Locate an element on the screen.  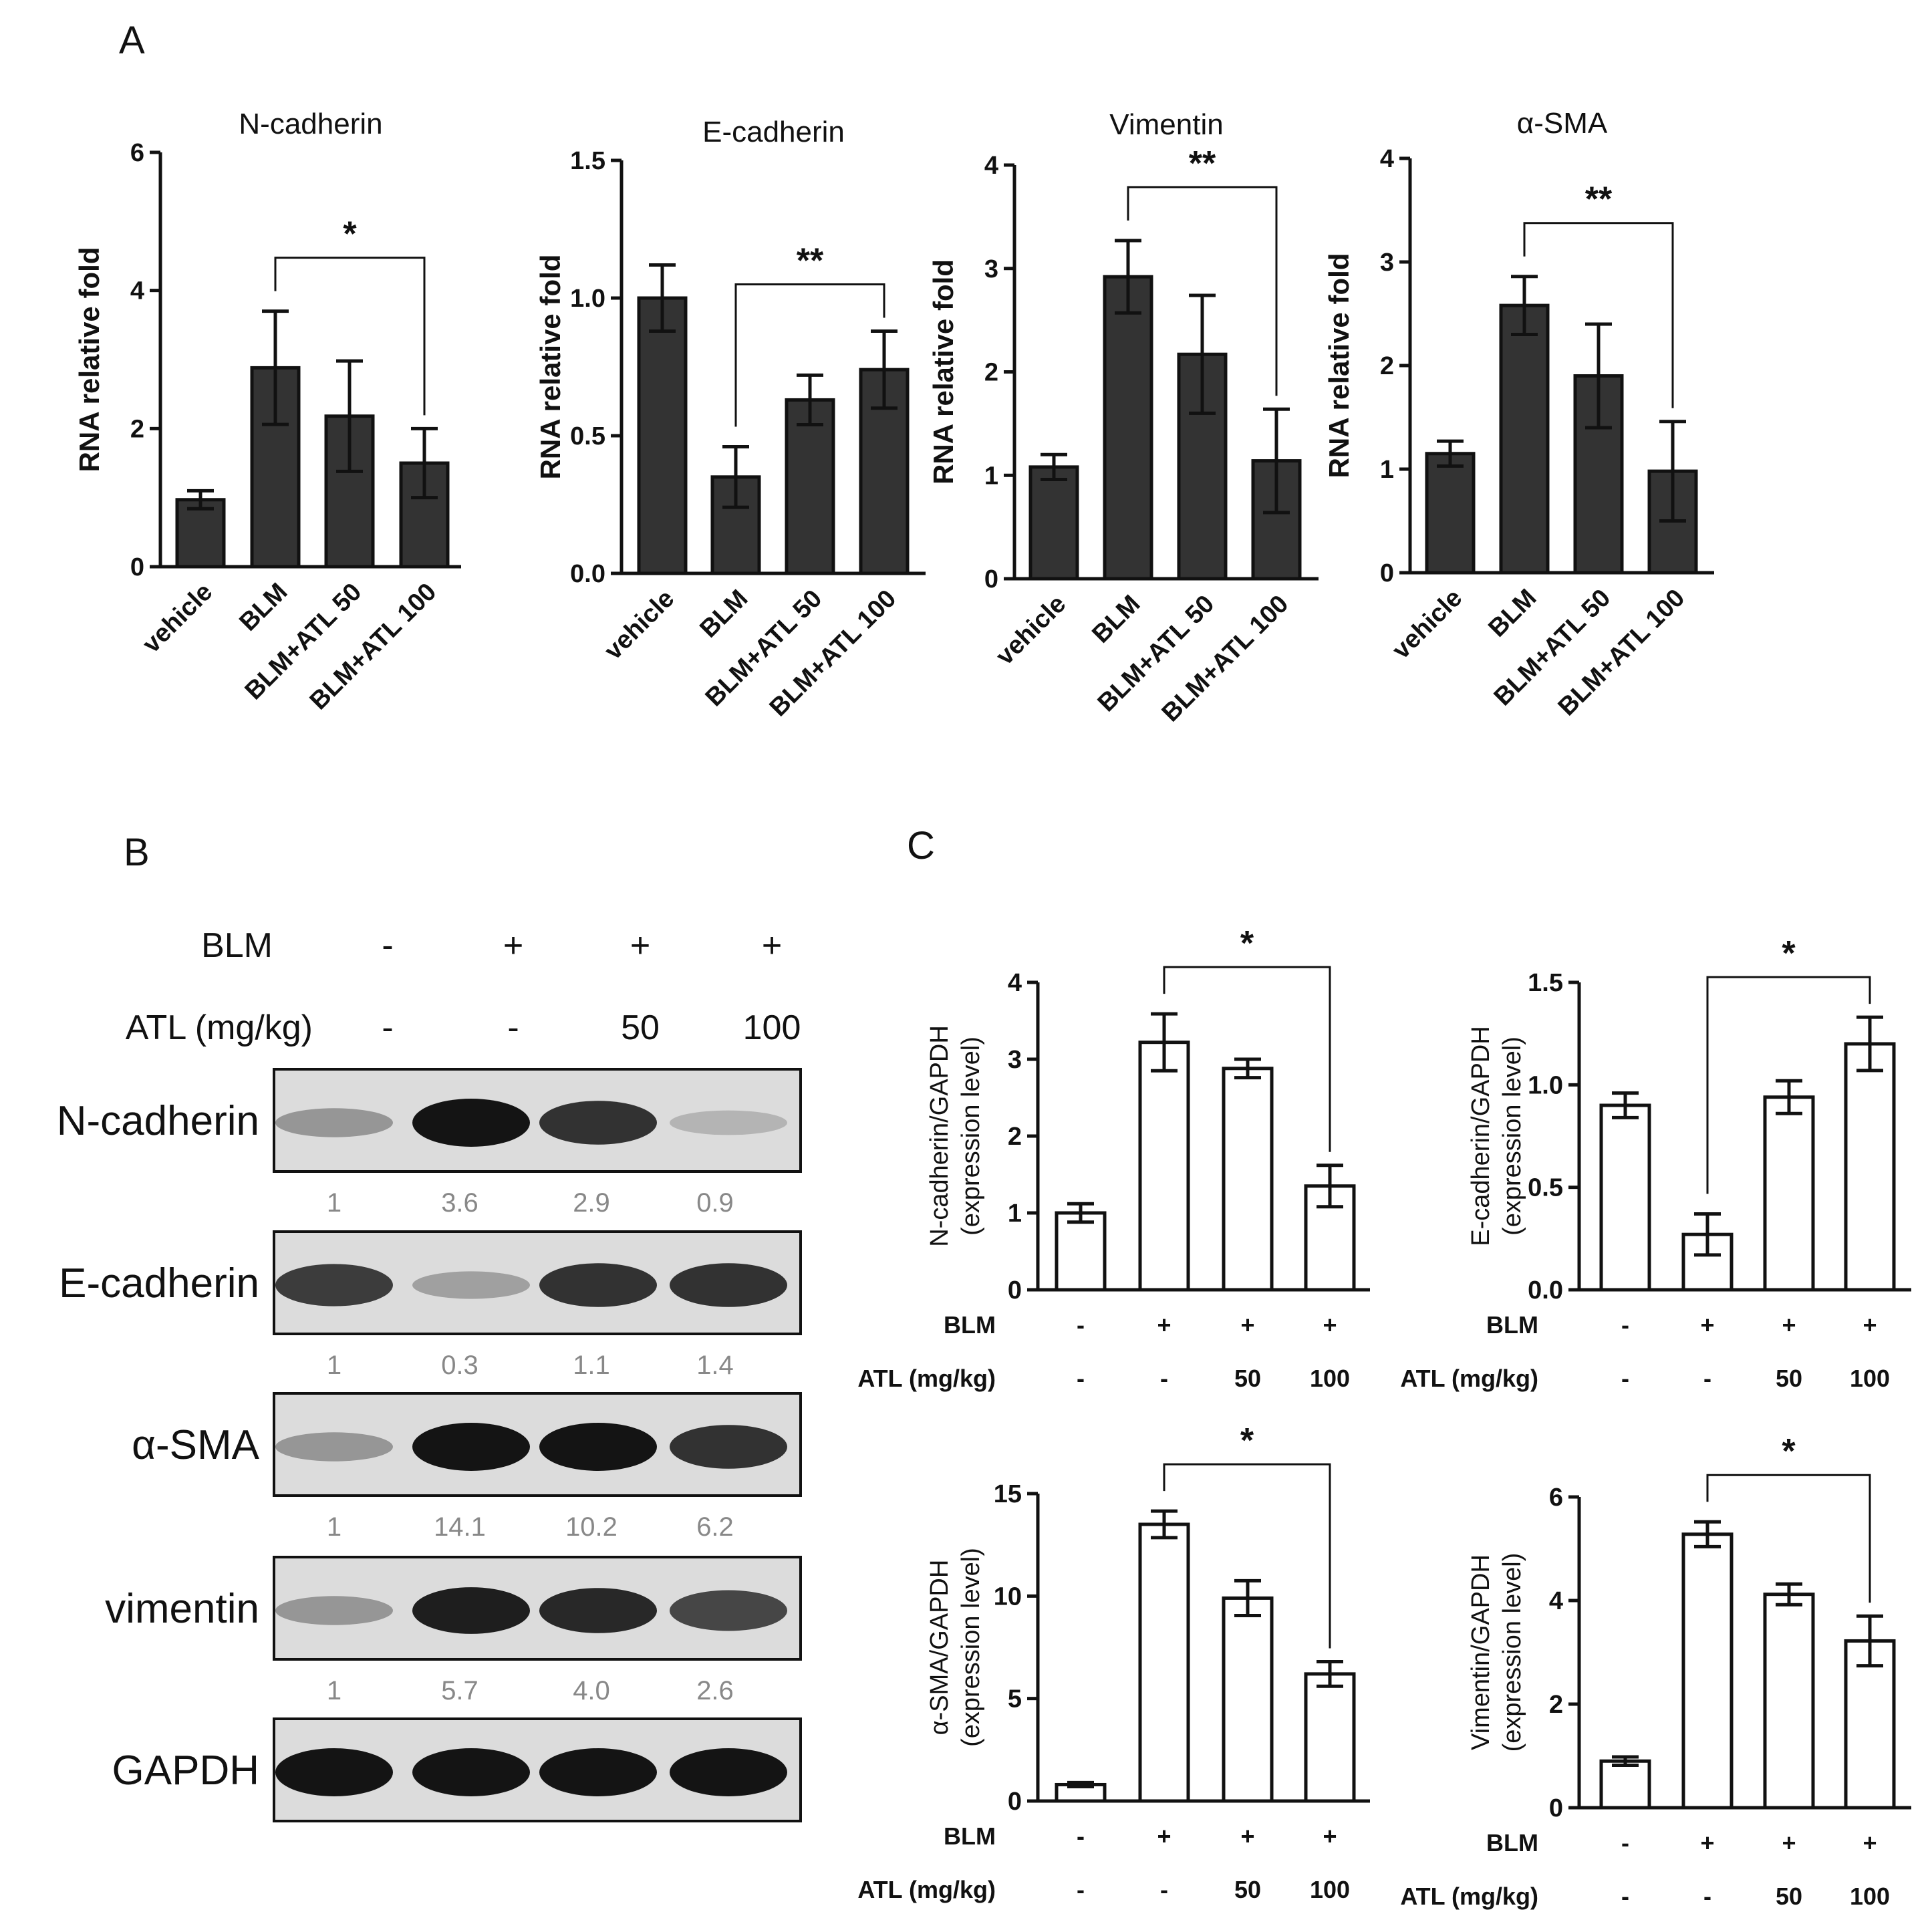
panel-label-a: A is located at coordinates (132, 40).